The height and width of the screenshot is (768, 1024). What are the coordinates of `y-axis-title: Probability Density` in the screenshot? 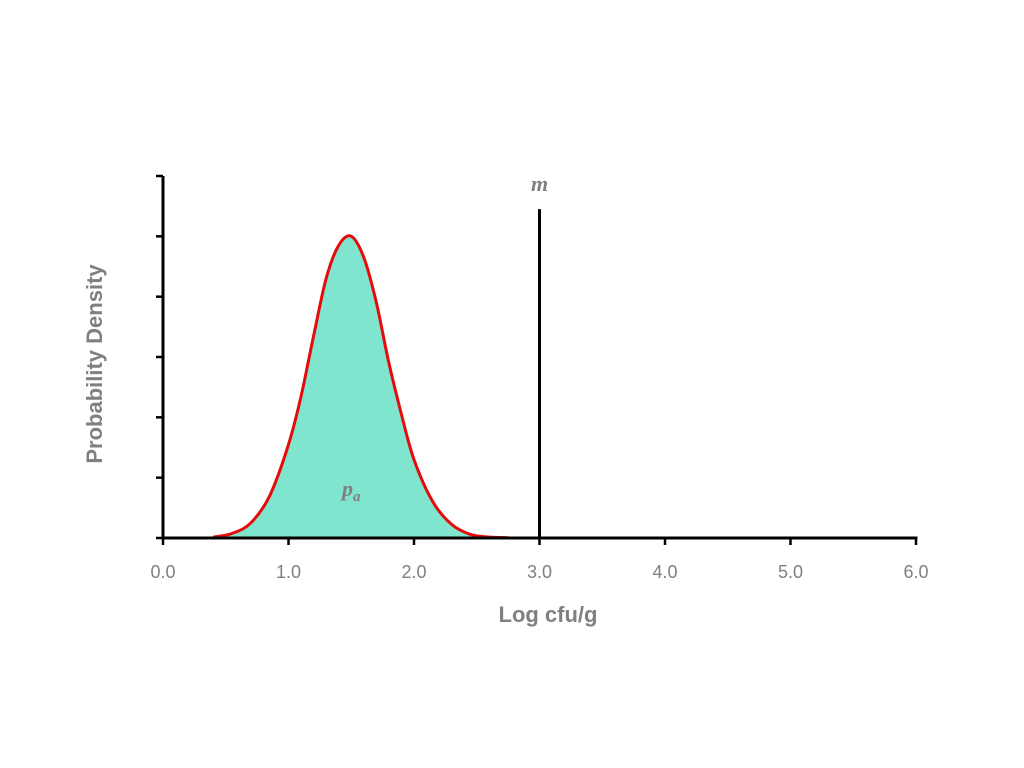 It's located at (94, 364).